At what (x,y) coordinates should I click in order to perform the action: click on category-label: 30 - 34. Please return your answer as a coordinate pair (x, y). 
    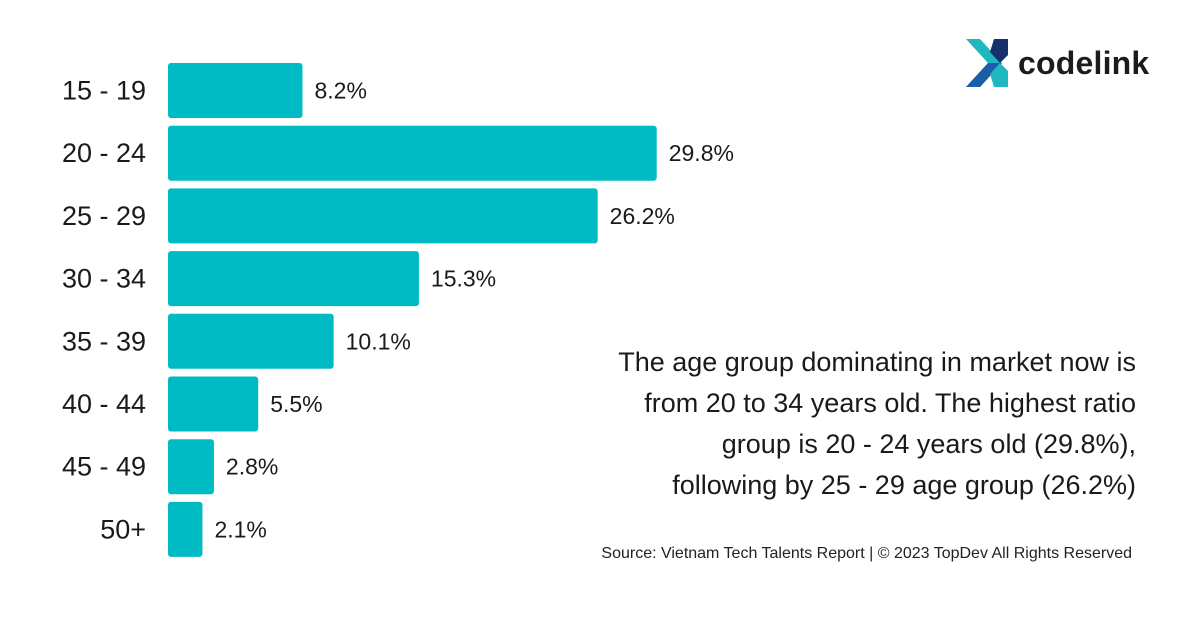
    Looking at the image, I should click on (104, 279).